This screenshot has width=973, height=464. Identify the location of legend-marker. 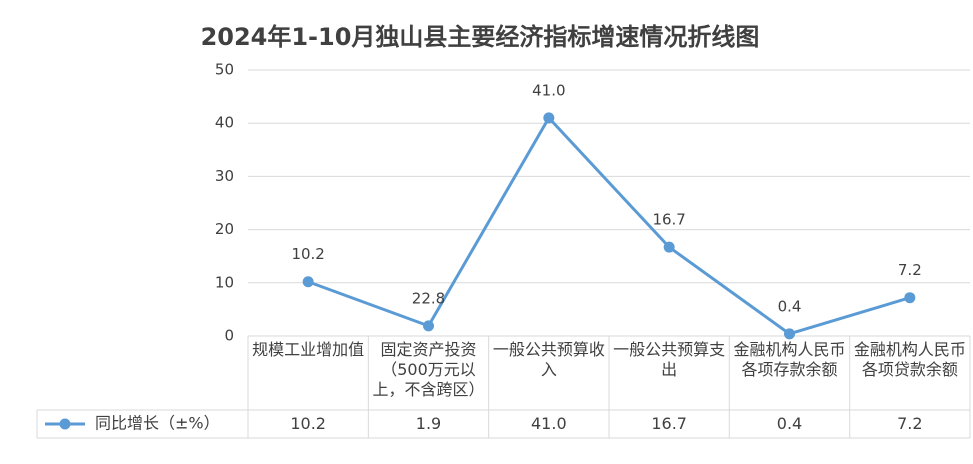
(65, 424).